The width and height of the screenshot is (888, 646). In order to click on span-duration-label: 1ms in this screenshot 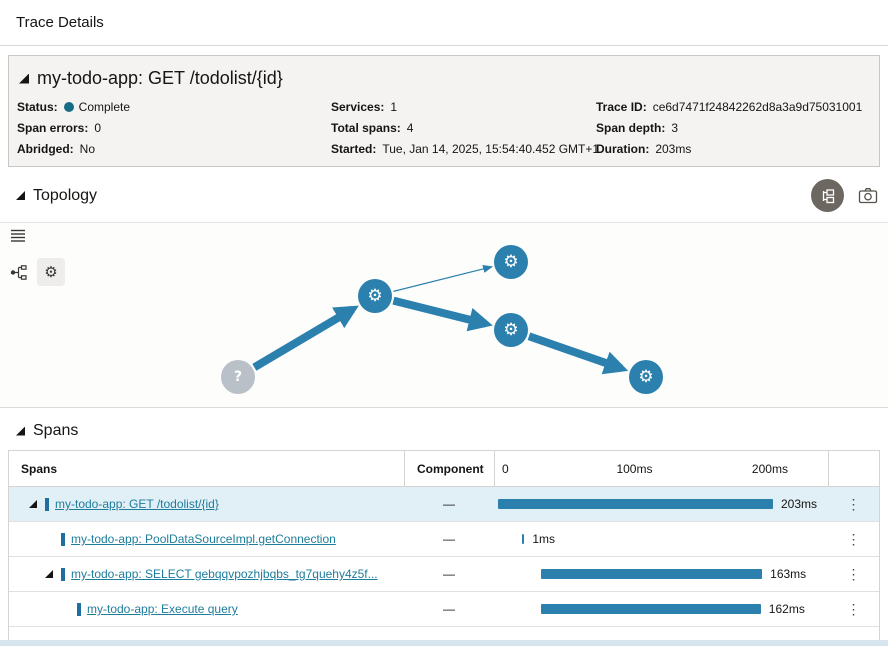, I will do `click(544, 539)`.